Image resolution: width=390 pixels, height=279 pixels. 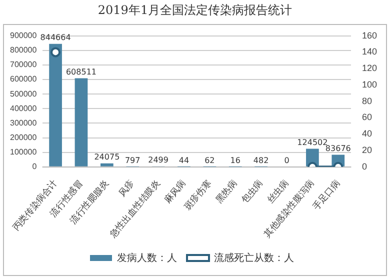 What do you see at coordinates (55, 37) in the screenshot?
I see `data-label: 844664` at bounding box center [55, 37].